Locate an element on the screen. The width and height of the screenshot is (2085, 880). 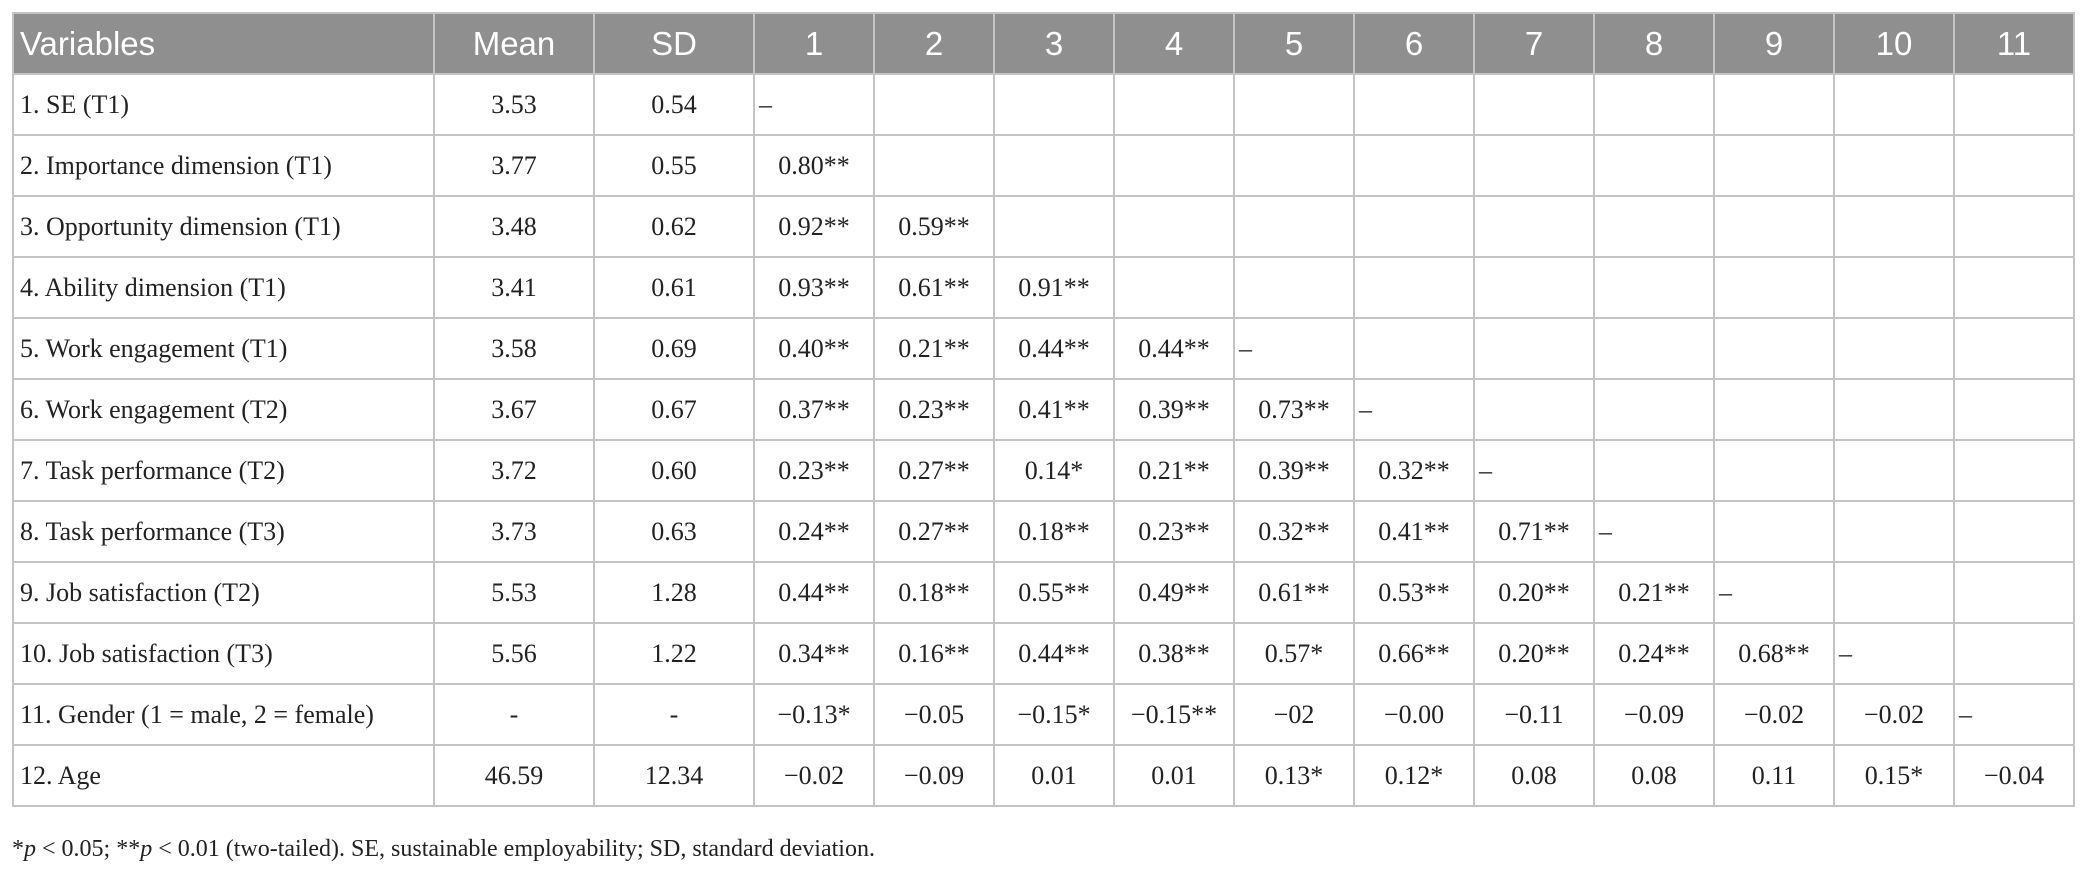
mean-cell: 3.72 is located at coordinates (514, 470).